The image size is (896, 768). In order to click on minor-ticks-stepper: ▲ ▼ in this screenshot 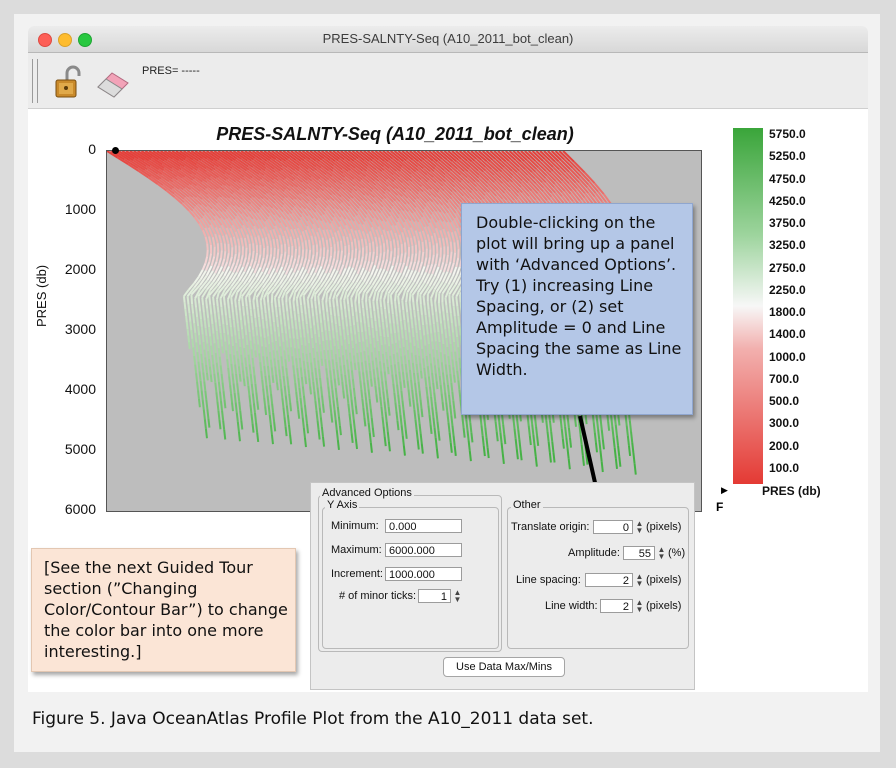, I will do `click(457, 596)`.